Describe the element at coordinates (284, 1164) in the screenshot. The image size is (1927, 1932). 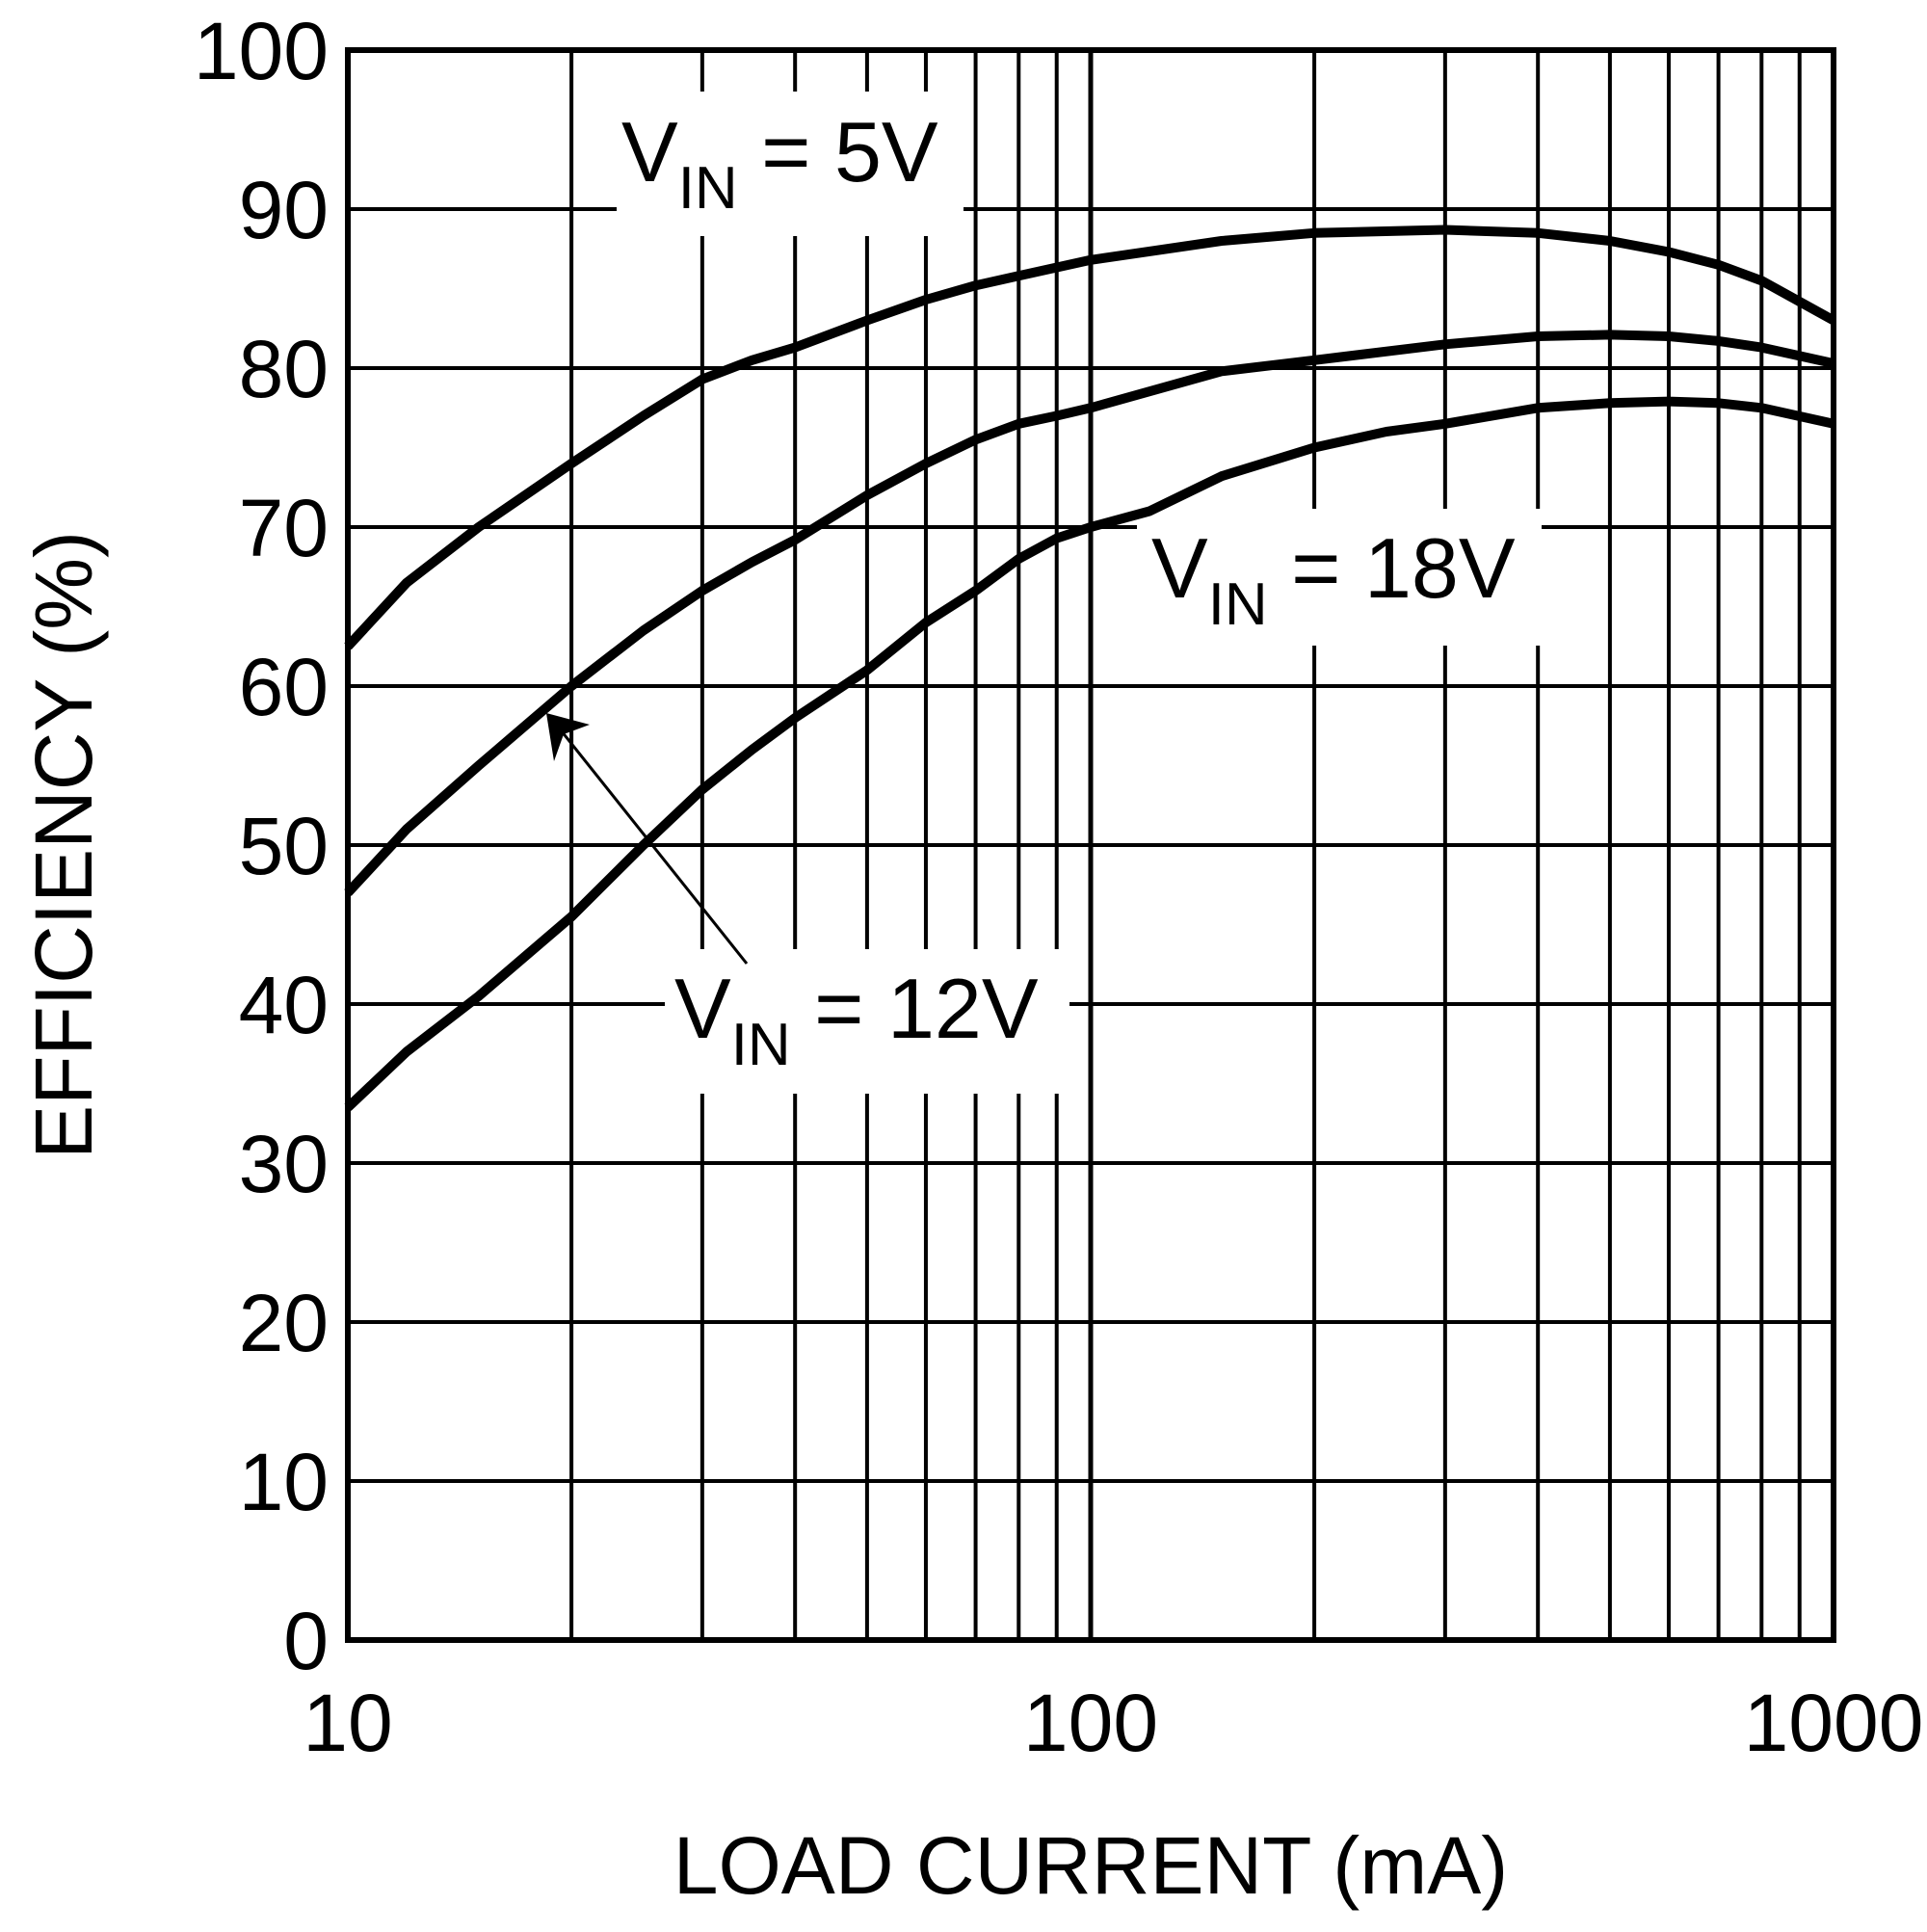
I see `y-tick-label: 30` at that location.